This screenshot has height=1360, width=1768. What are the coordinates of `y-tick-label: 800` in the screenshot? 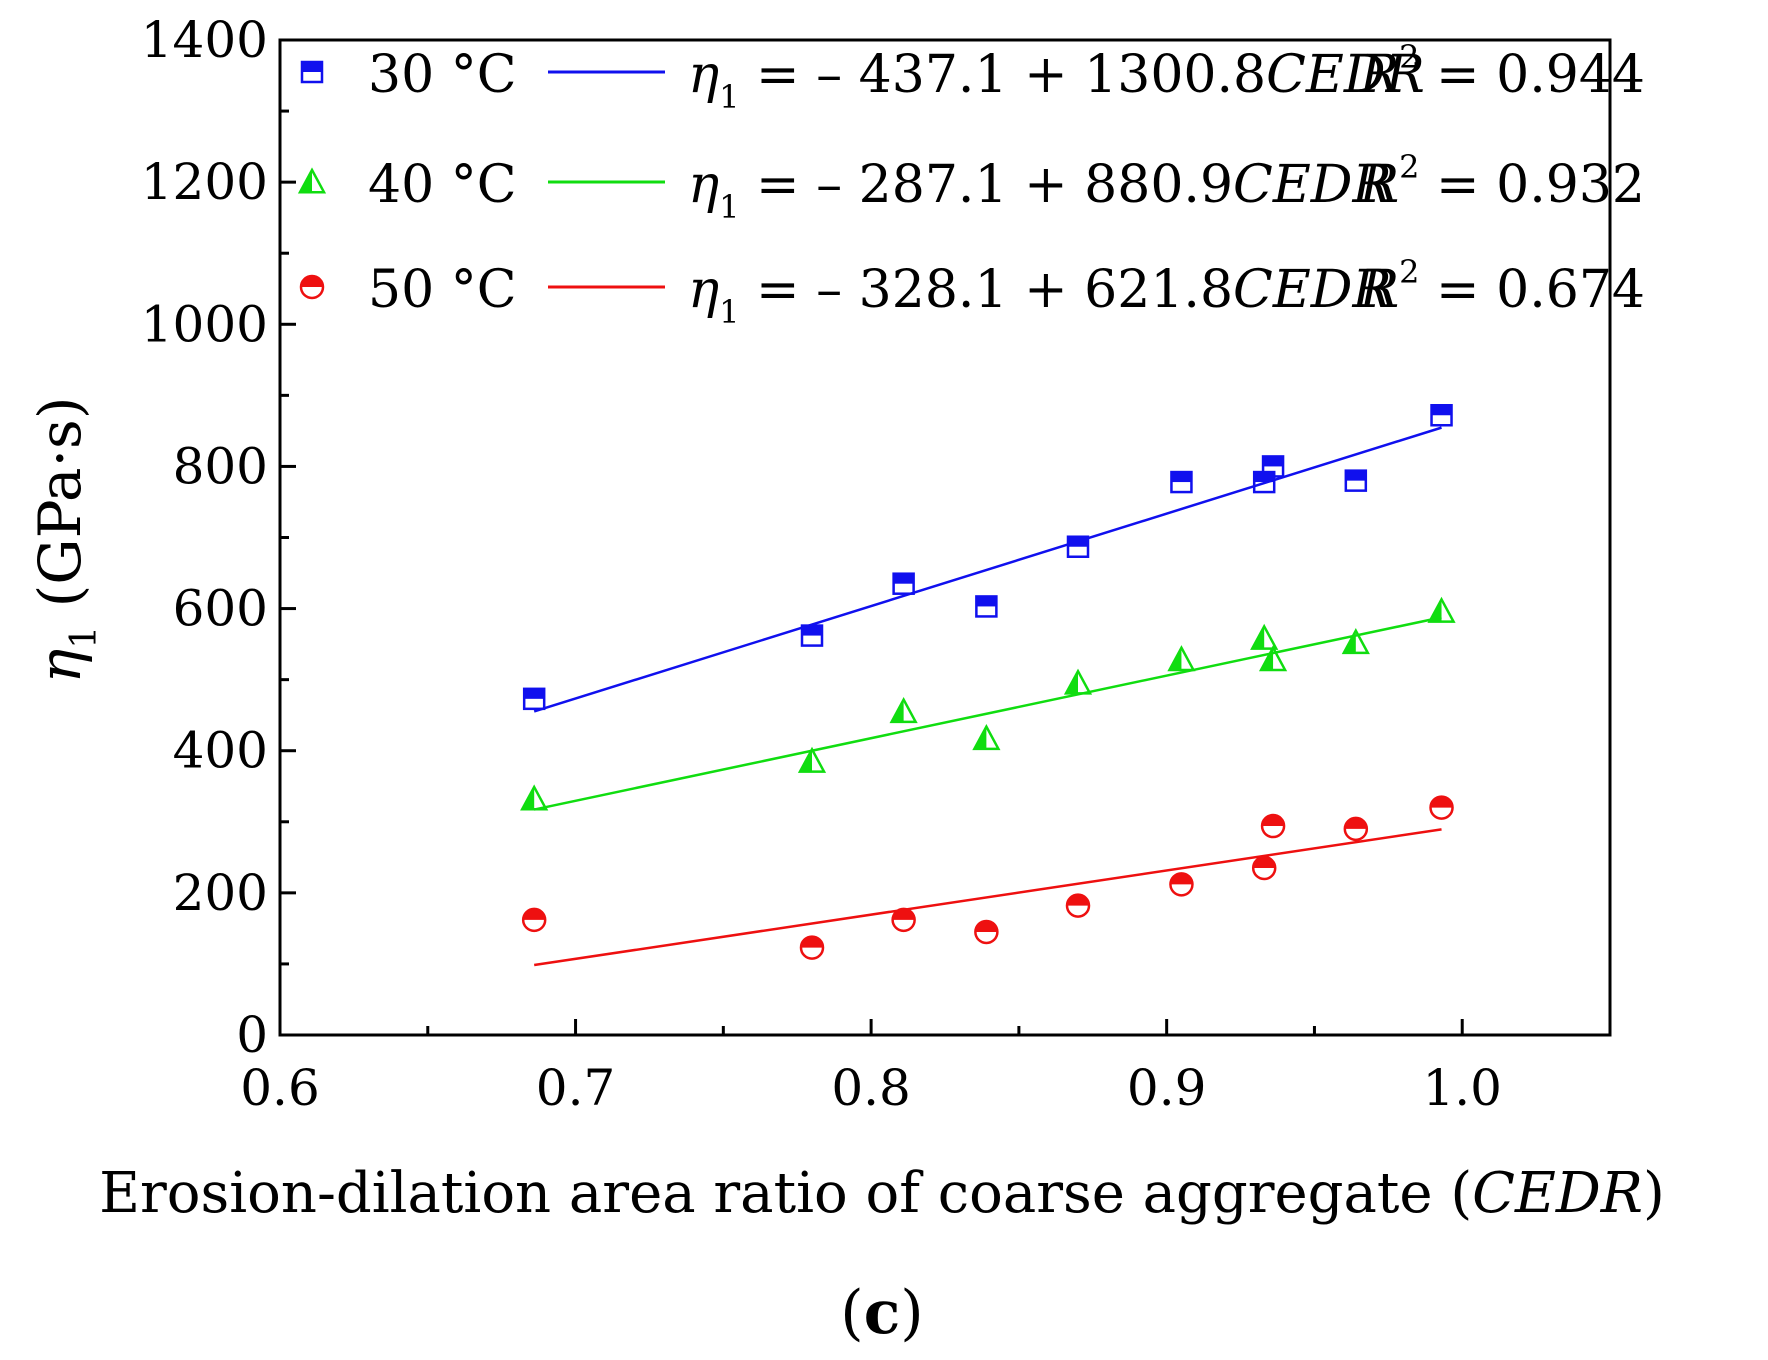 It's located at (220, 466).